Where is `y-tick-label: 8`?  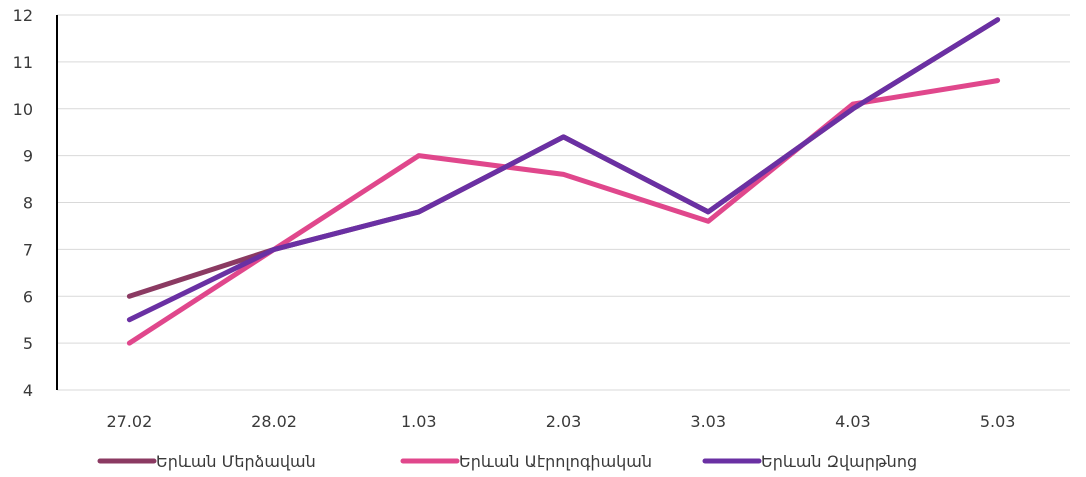
y-tick-label: 8 is located at coordinates (28, 203).